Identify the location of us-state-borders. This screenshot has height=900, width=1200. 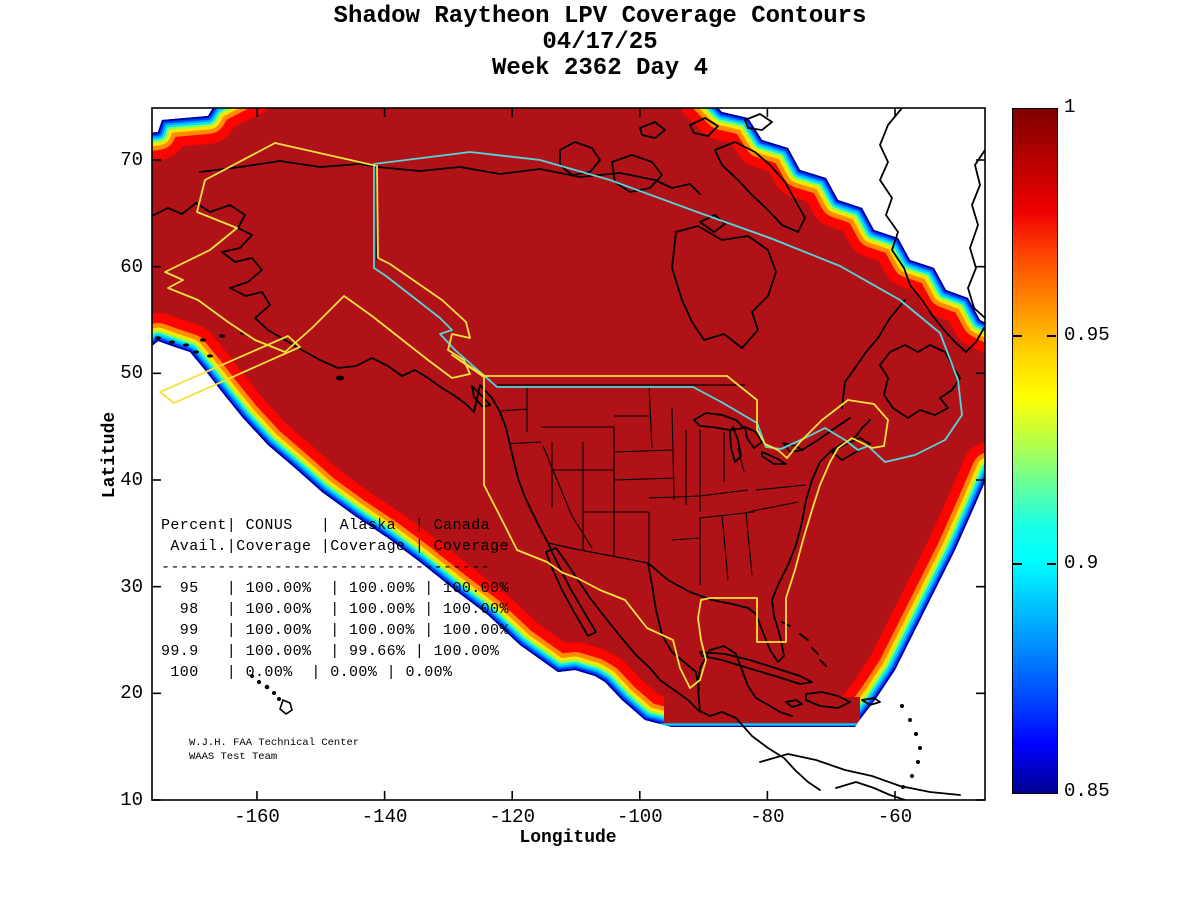
(653, 485).